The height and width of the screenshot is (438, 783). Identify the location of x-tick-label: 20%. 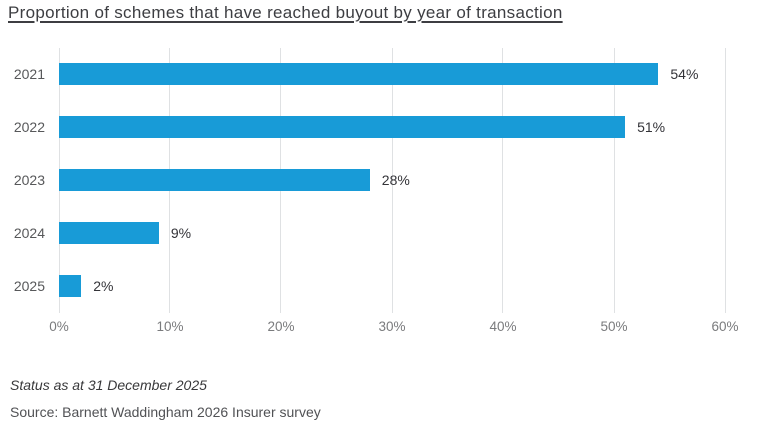
(281, 326).